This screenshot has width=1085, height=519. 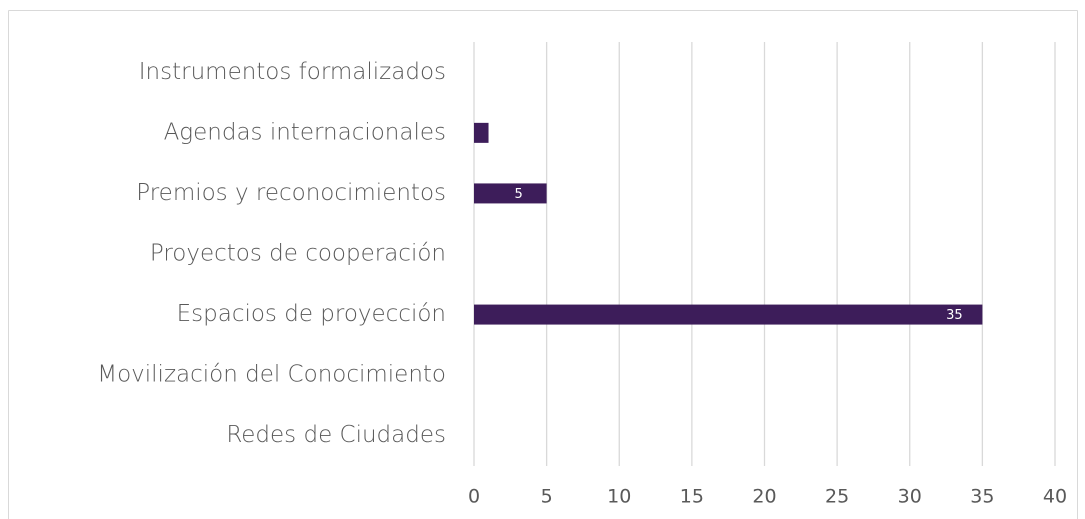 I want to click on x-tick-label: 5, so click(x=547, y=497).